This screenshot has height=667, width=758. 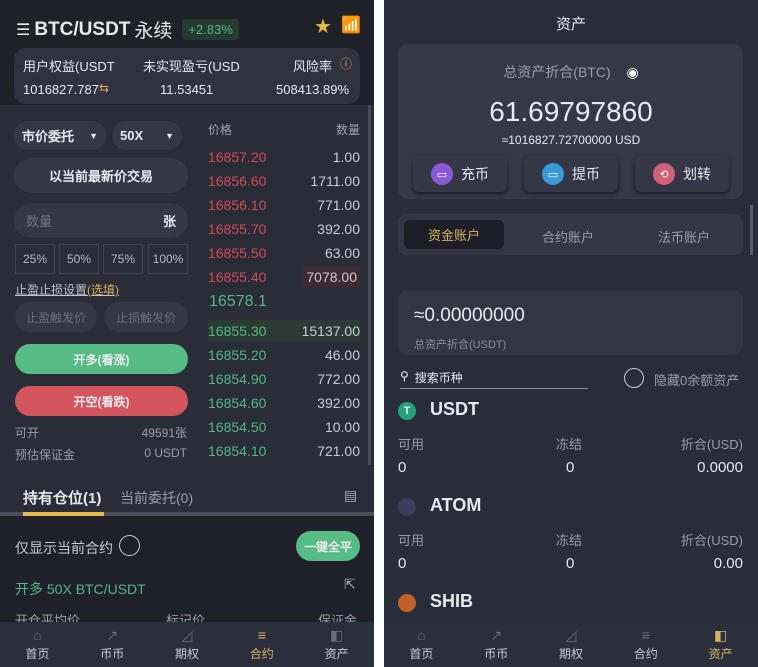 I want to click on withdraw-button: ▭ 提币, so click(x=571, y=174).